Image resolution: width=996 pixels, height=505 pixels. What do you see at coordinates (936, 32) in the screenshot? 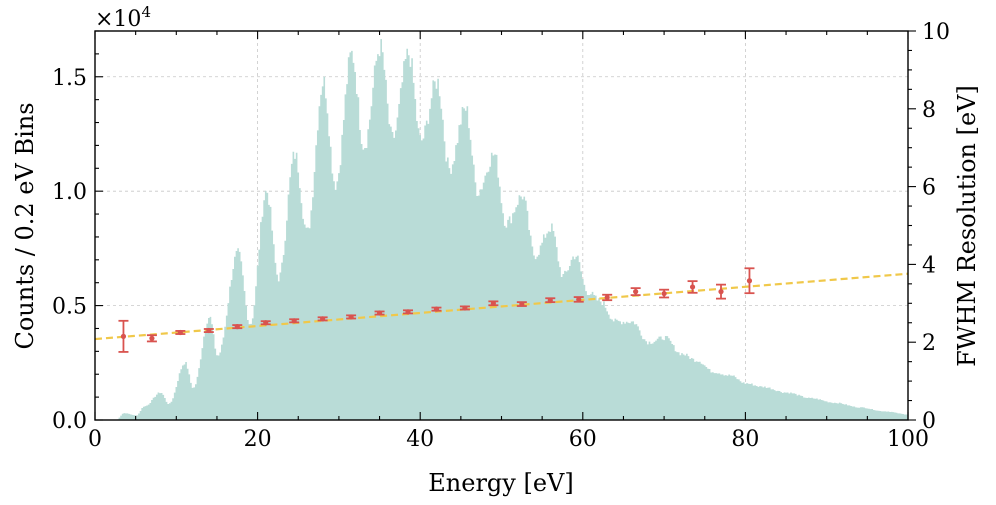
I see `y2-tick-label: 10` at bounding box center [936, 32].